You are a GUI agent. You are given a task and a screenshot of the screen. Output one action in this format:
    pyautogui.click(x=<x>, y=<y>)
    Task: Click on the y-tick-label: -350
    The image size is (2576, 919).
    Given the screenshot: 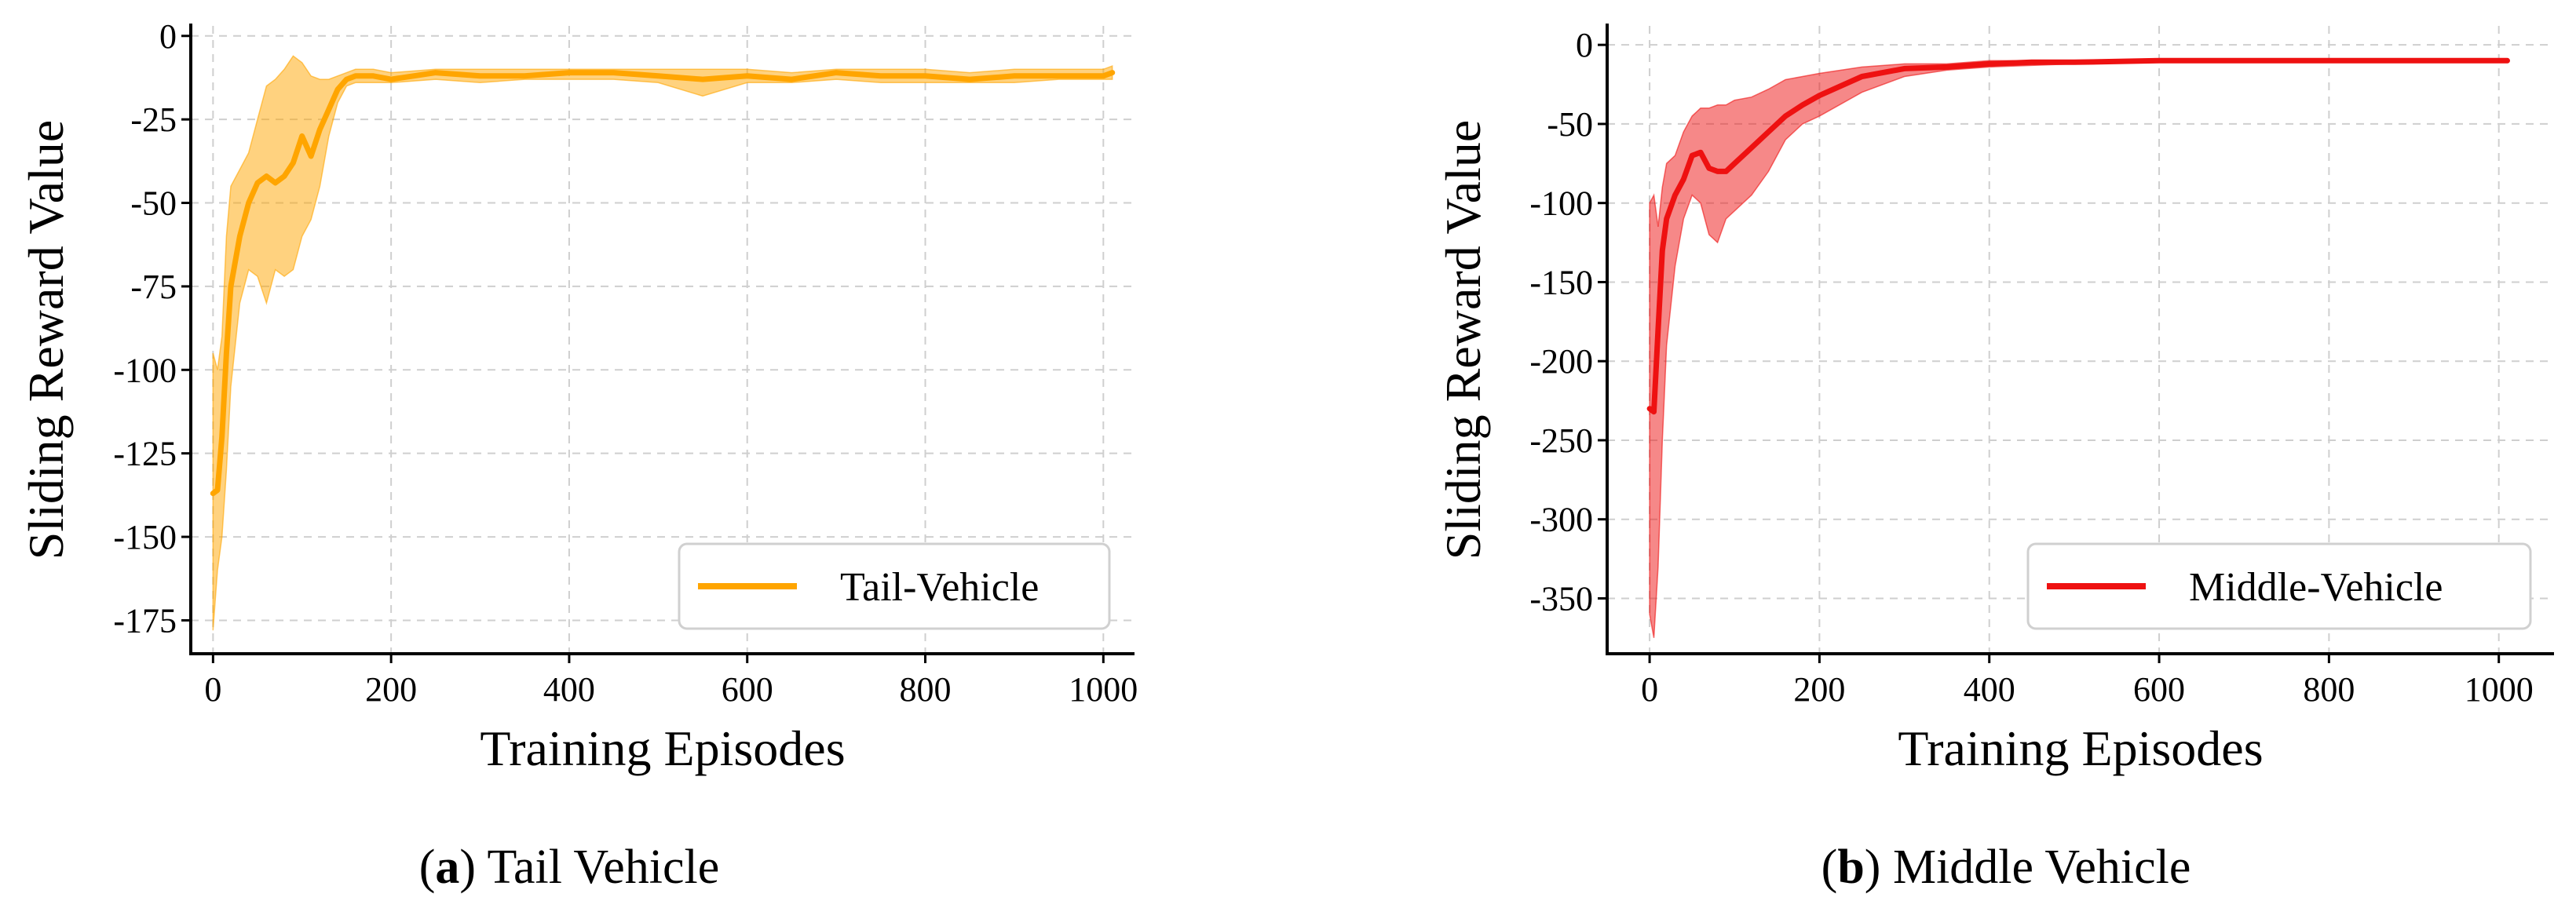 What is the action you would take?
    pyautogui.click(x=1561, y=599)
    